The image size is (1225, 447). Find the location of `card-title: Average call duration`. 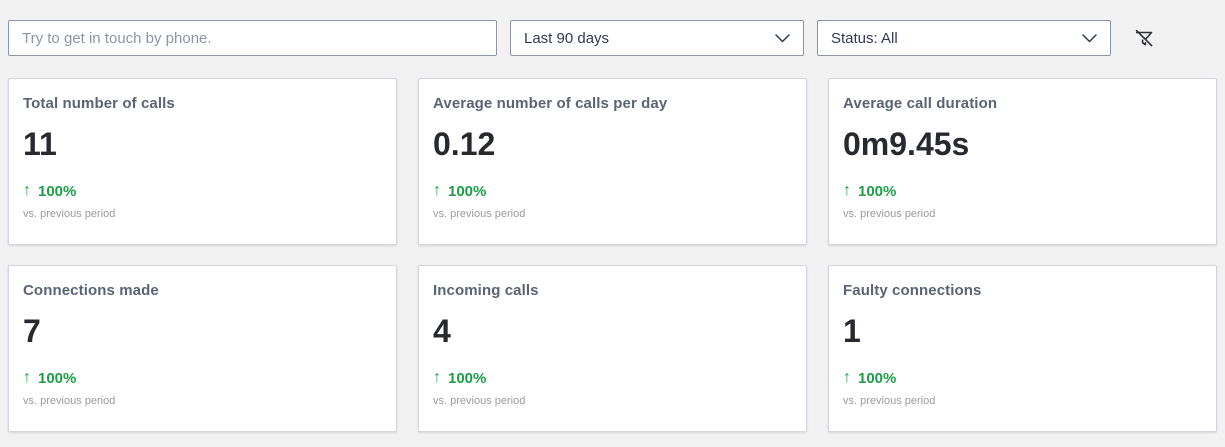

card-title: Average call duration is located at coordinates (920, 103).